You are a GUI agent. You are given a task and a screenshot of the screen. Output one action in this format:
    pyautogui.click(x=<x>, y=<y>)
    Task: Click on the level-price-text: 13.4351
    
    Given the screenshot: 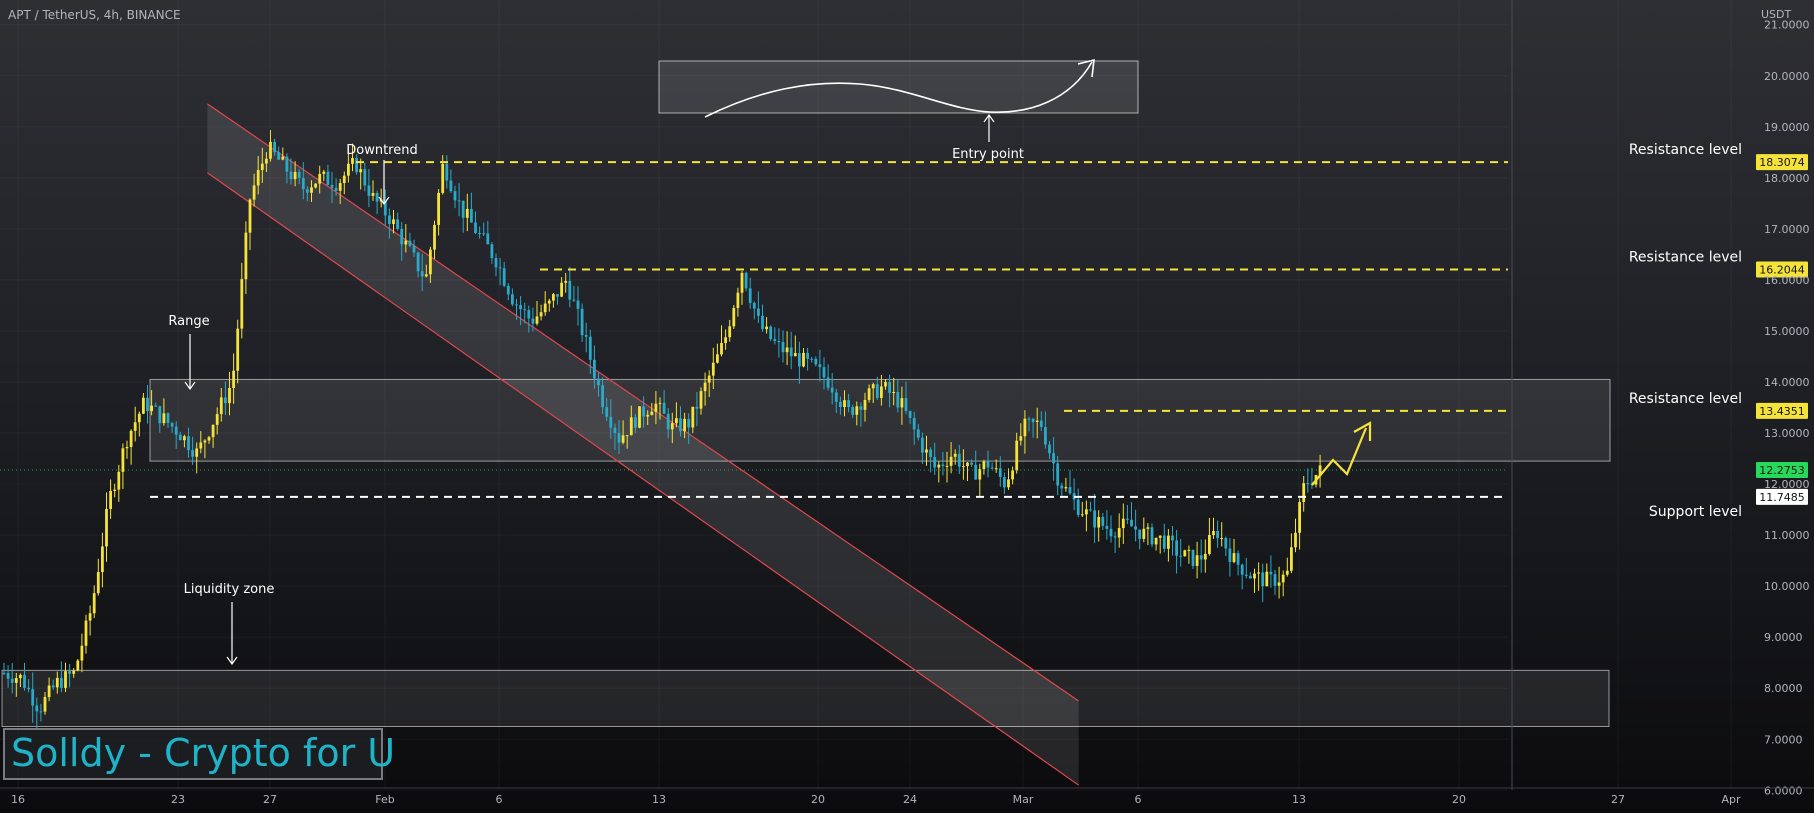 What is the action you would take?
    pyautogui.click(x=1782, y=411)
    